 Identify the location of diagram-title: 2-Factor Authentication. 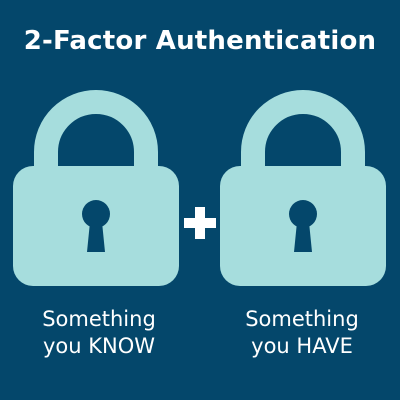
(200, 41).